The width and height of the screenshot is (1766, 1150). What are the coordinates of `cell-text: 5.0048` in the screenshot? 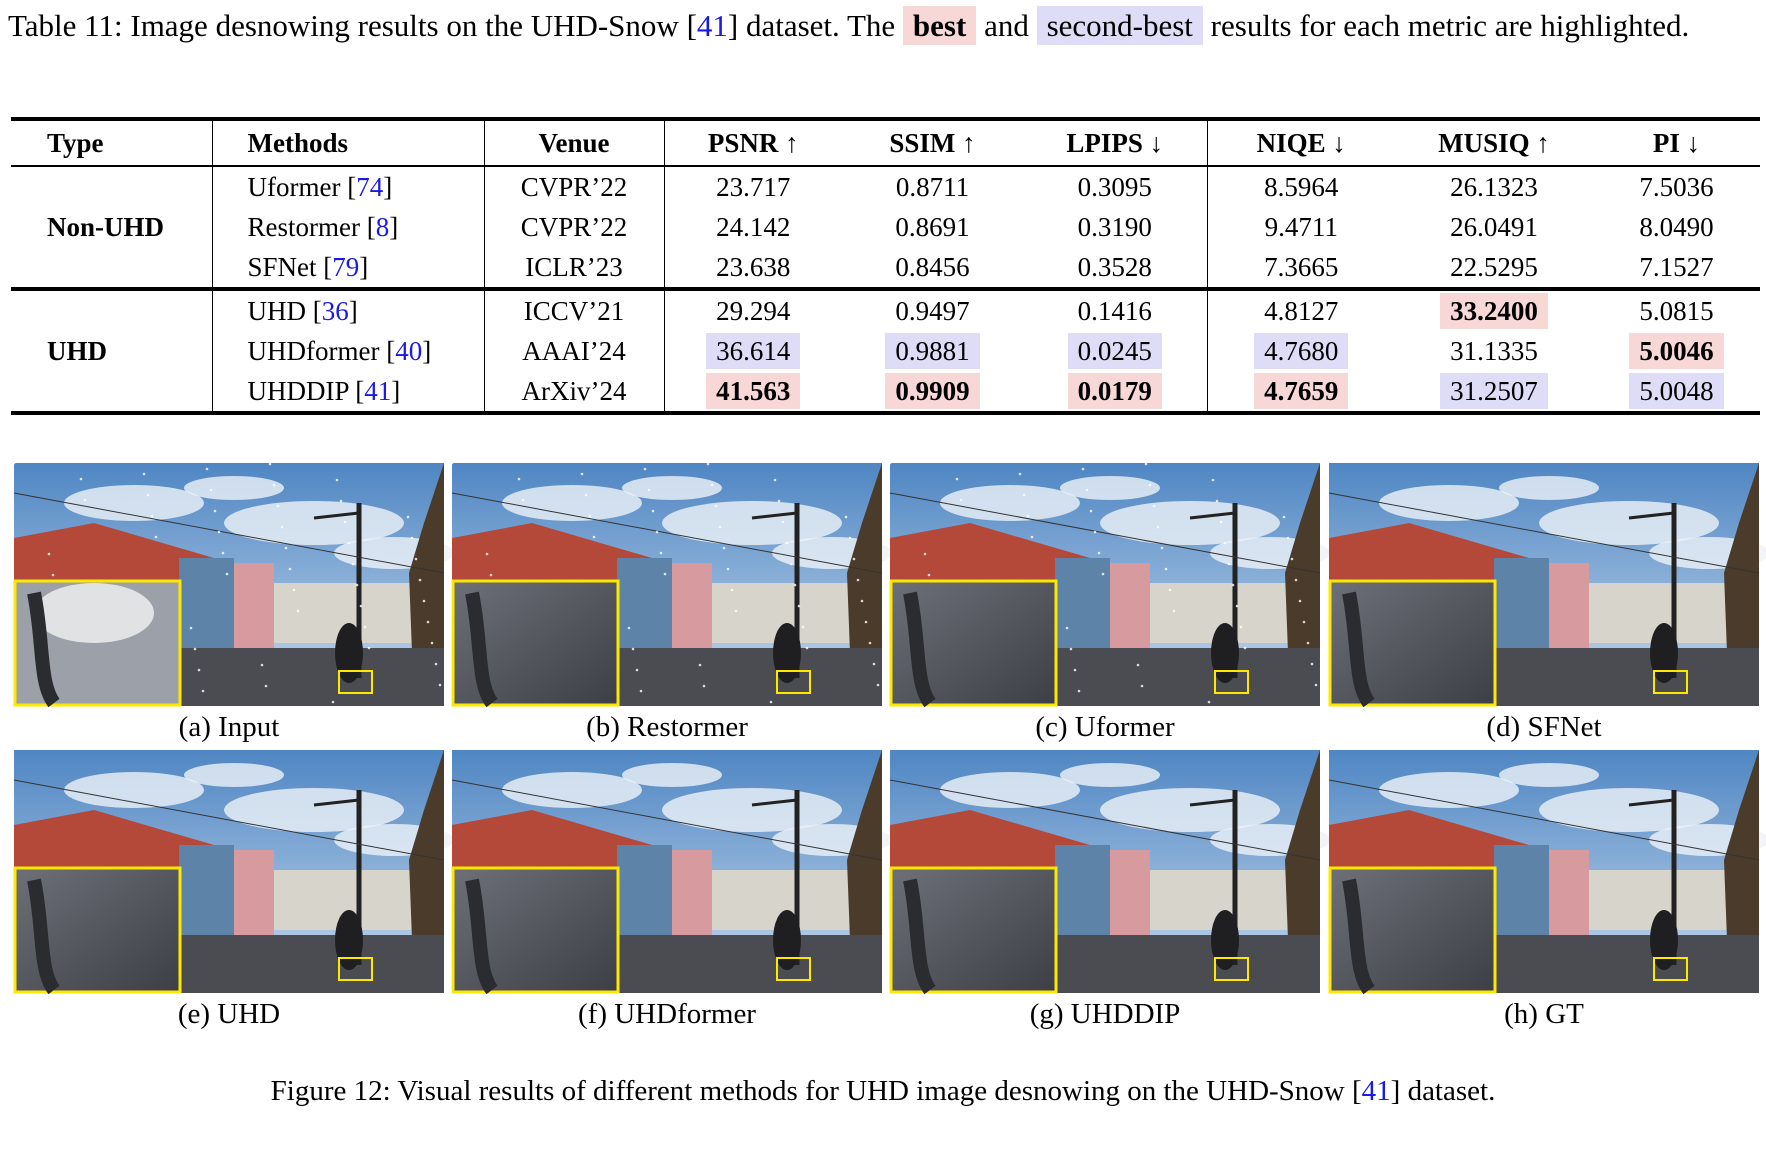 It's located at (1676, 390).